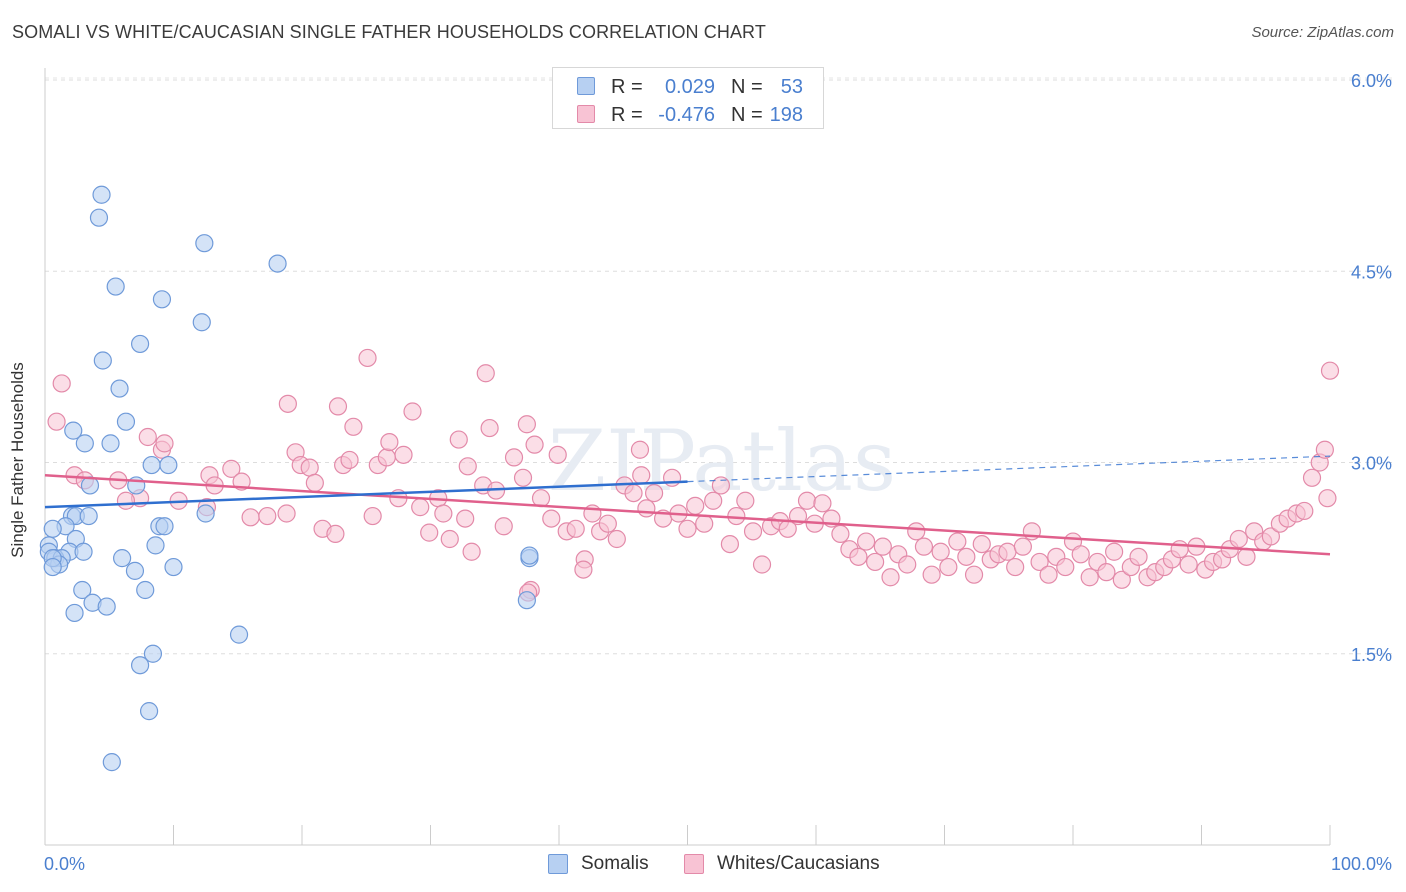  Describe the element at coordinates (586, 86) in the screenshot. I see `stats-swatch-somalis` at that location.